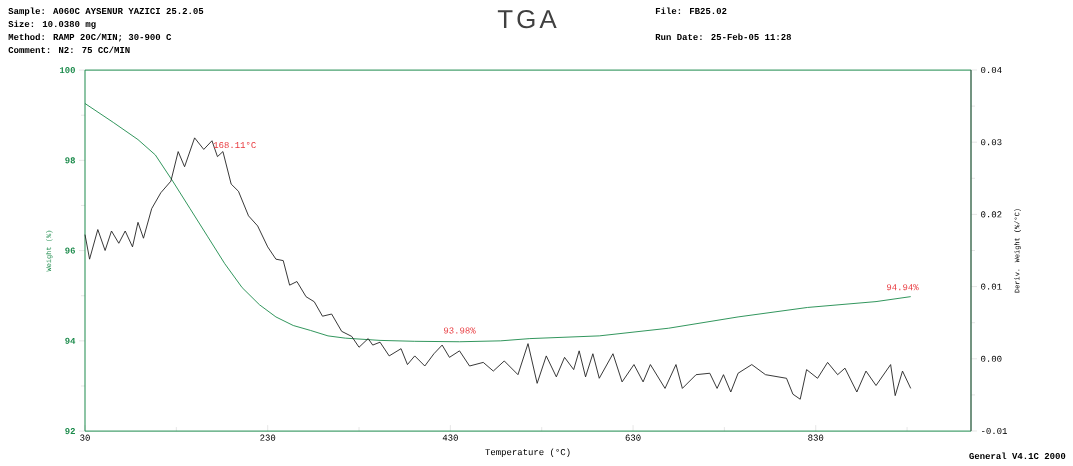 Image resolution: width=1073 pixels, height=466 pixels. Describe the element at coordinates (991, 358) in the screenshot. I see `y2-tick-label: 0.00` at that location.